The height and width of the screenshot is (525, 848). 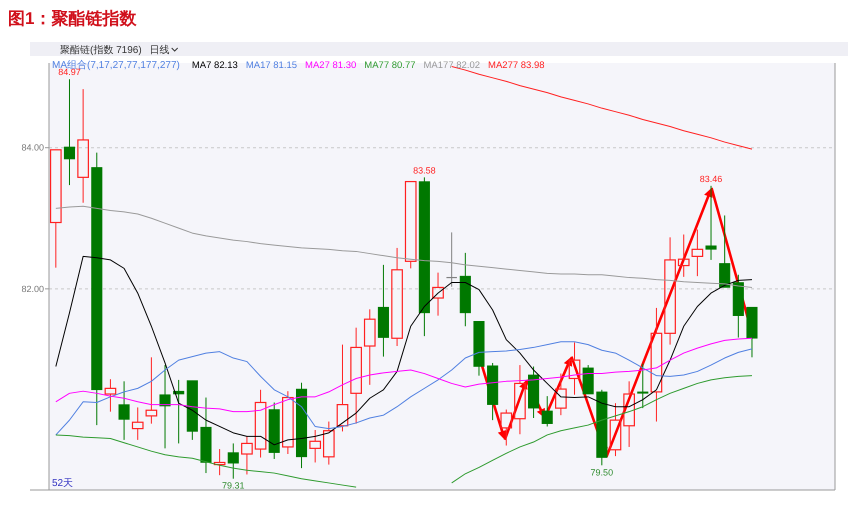 I want to click on chart-title: 图1：聚酯链指数, so click(x=73, y=18).